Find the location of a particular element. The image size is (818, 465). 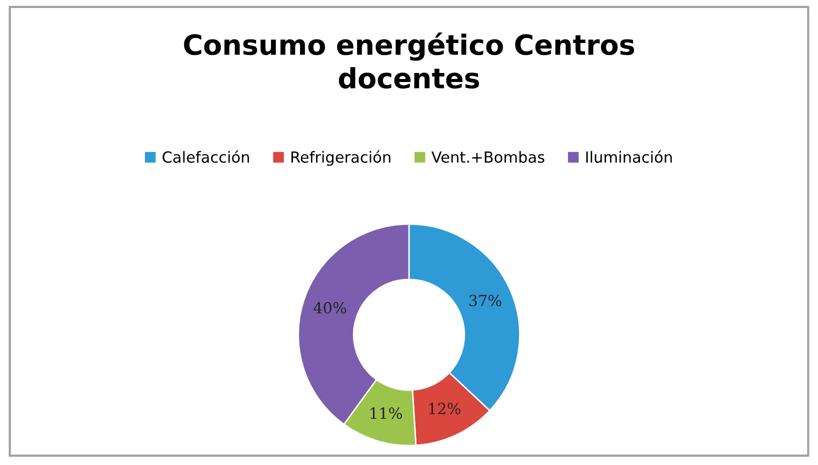

data-label: 11% is located at coordinates (386, 413).